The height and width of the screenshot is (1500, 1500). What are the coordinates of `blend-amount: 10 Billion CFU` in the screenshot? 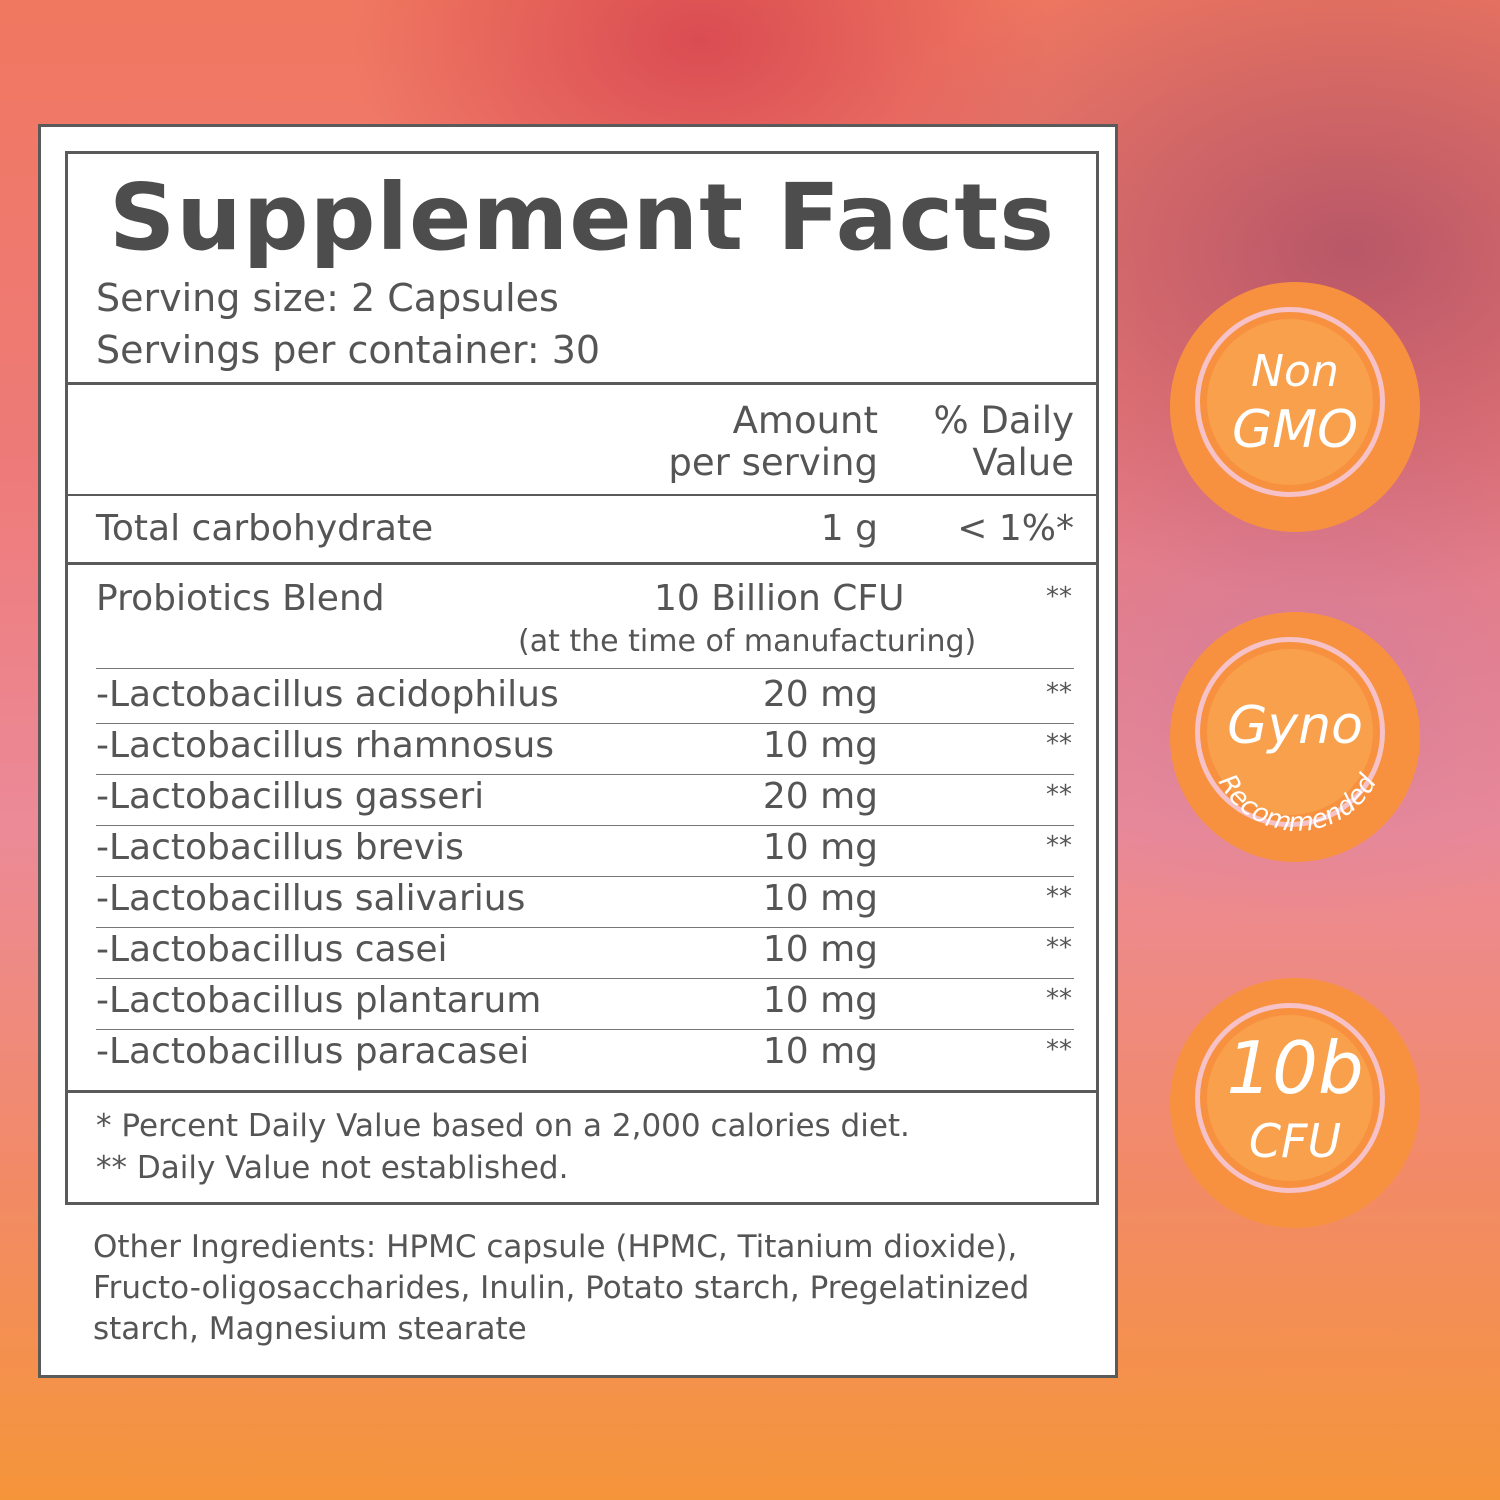 It's located at (779, 598).